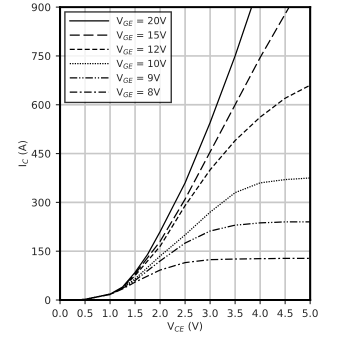 This screenshot has height=339, width=345. Describe the element at coordinates (235, 313) in the screenshot. I see `x-tick-label: 3.5` at that location.